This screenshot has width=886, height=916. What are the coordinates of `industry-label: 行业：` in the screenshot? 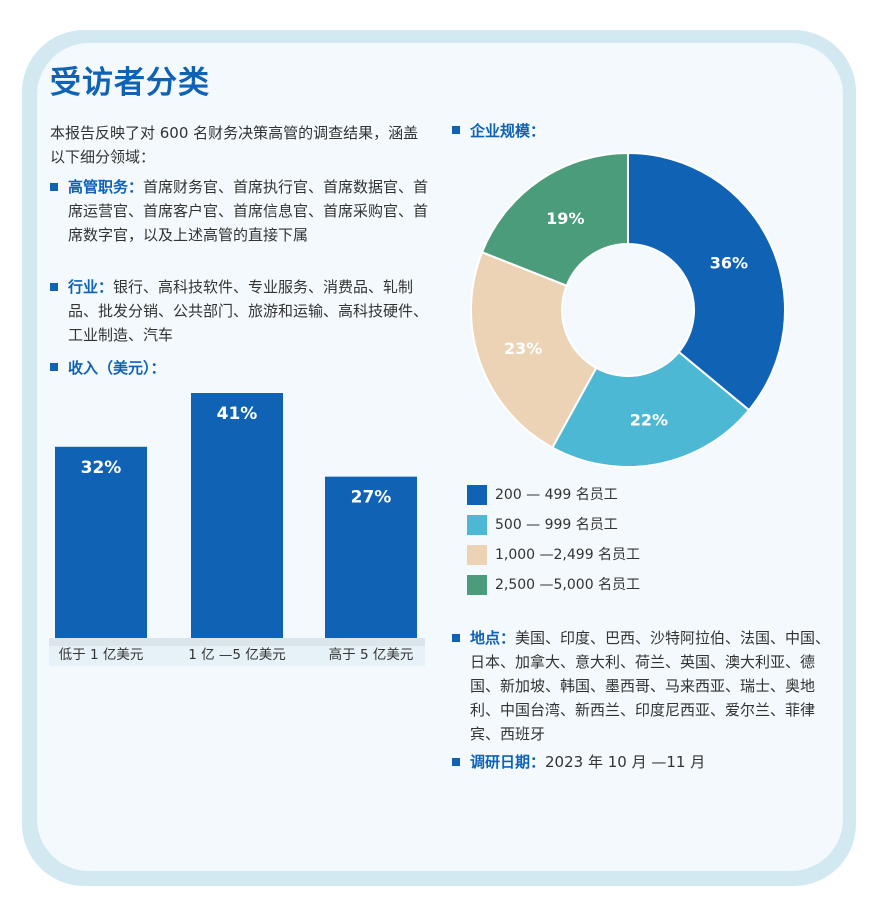 It's located at (91, 287).